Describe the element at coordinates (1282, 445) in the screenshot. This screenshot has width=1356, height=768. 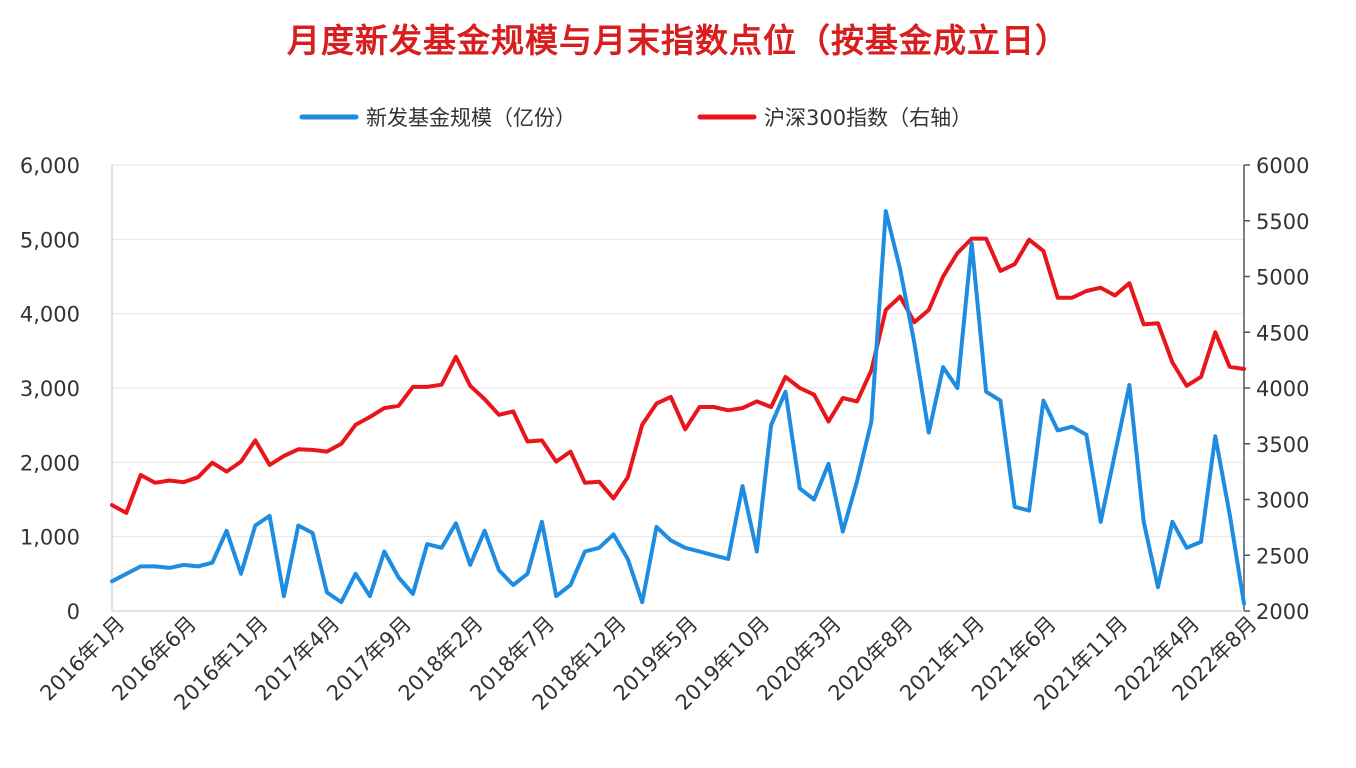
I see `y-right-tick-label: 3500` at that location.